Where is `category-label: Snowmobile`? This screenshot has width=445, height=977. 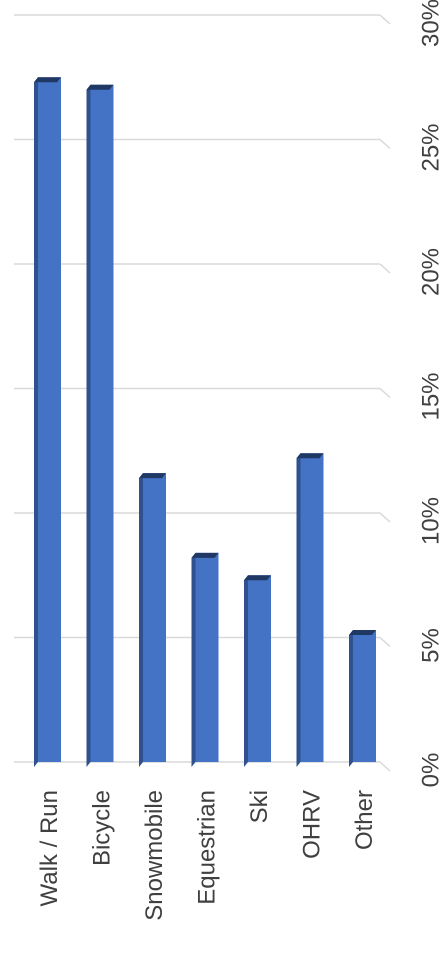
category-label: Snowmobile is located at coordinates (154, 855).